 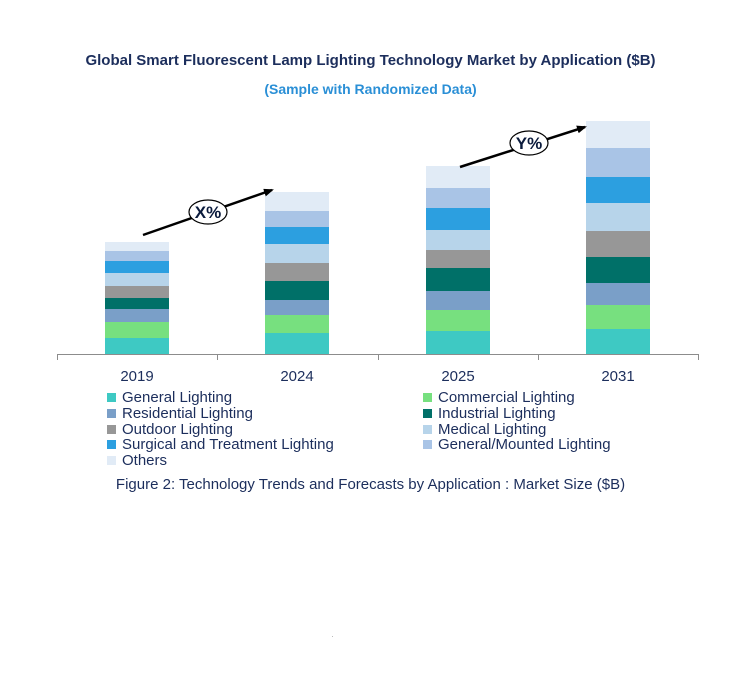 I want to click on legend-label: General Lighting, so click(x=177, y=397).